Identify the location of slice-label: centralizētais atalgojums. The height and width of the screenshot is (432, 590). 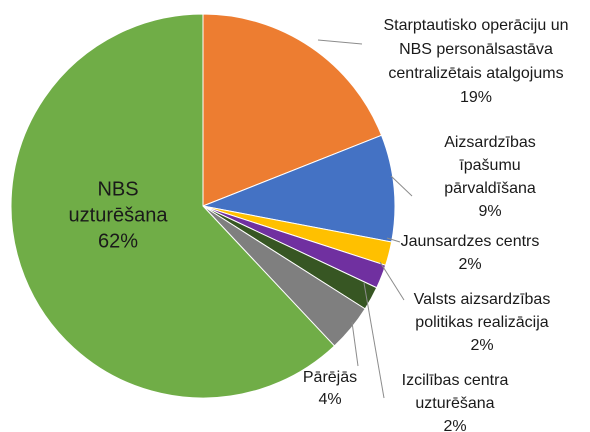
(475, 73).